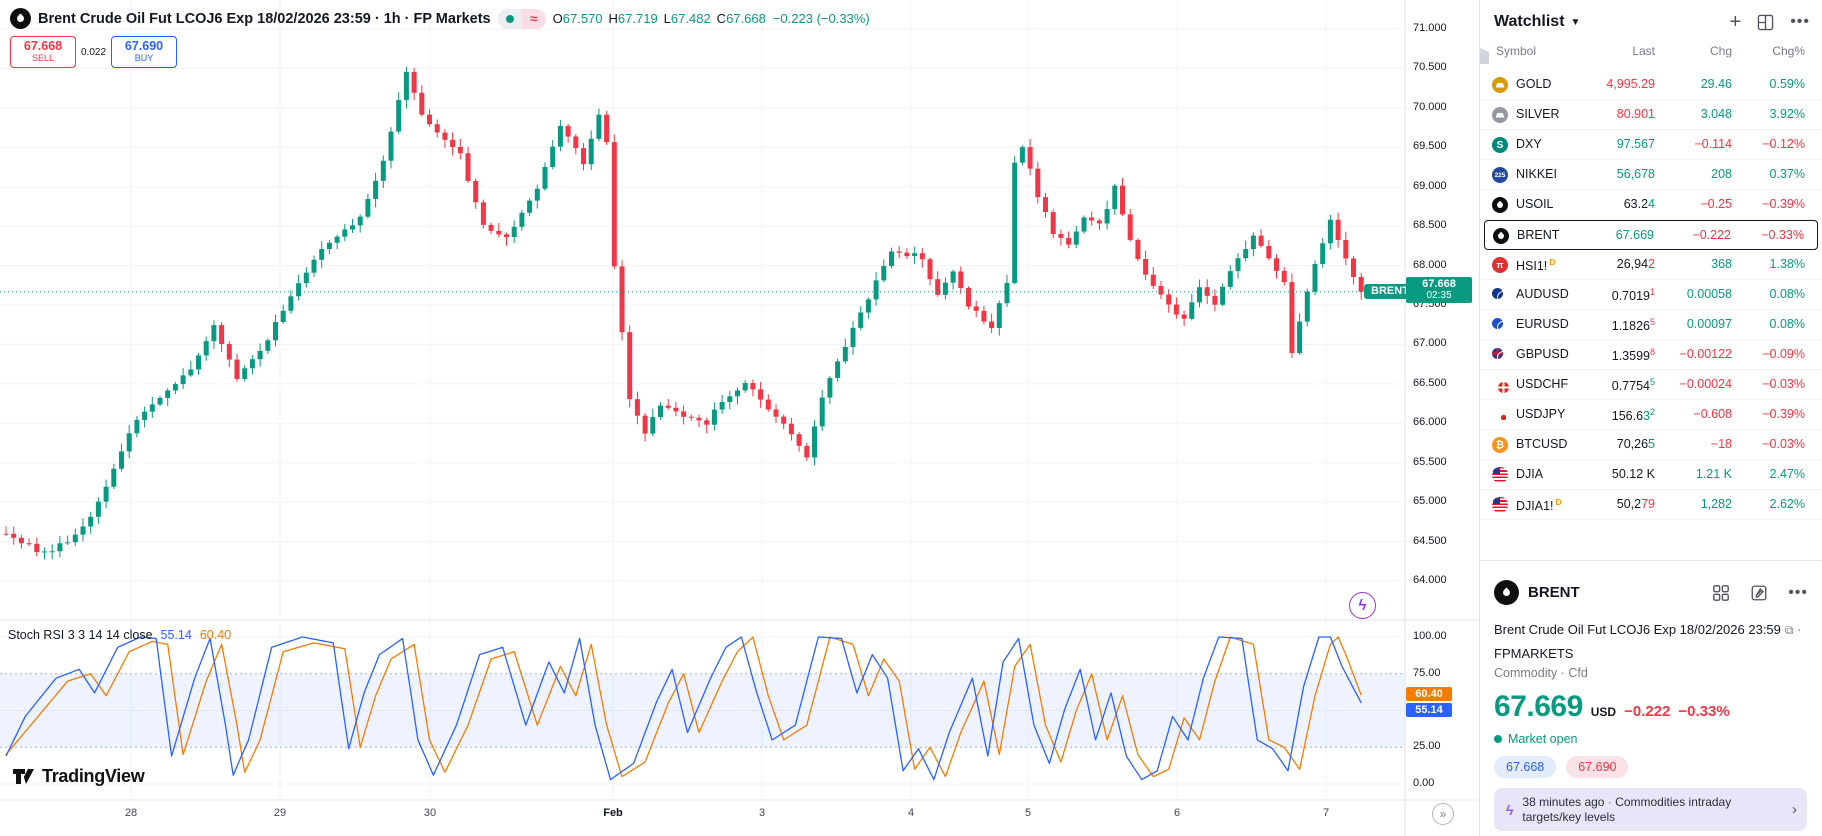  I want to click on oil-drop-icon, so click(20, 18).